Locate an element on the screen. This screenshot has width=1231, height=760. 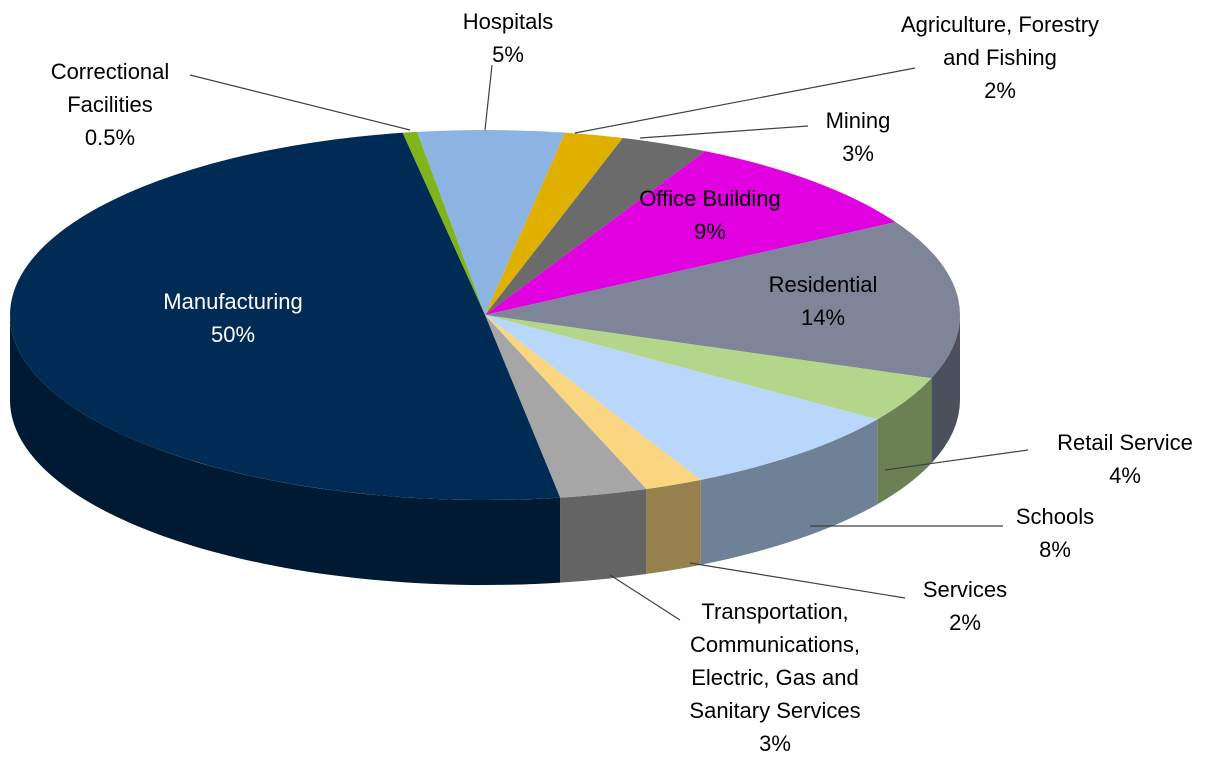
value-label: 0.5% is located at coordinates (110, 137).